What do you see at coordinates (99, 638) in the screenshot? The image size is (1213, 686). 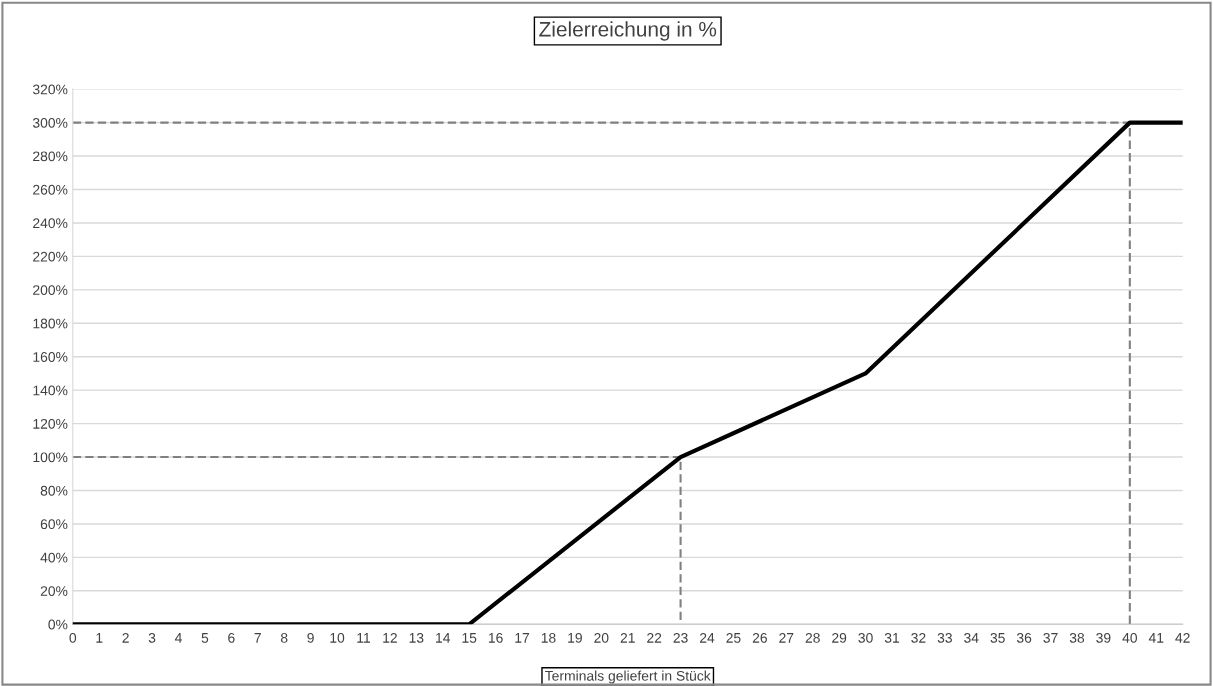 I see `x-tick-label: 1` at bounding box center [99, 638].